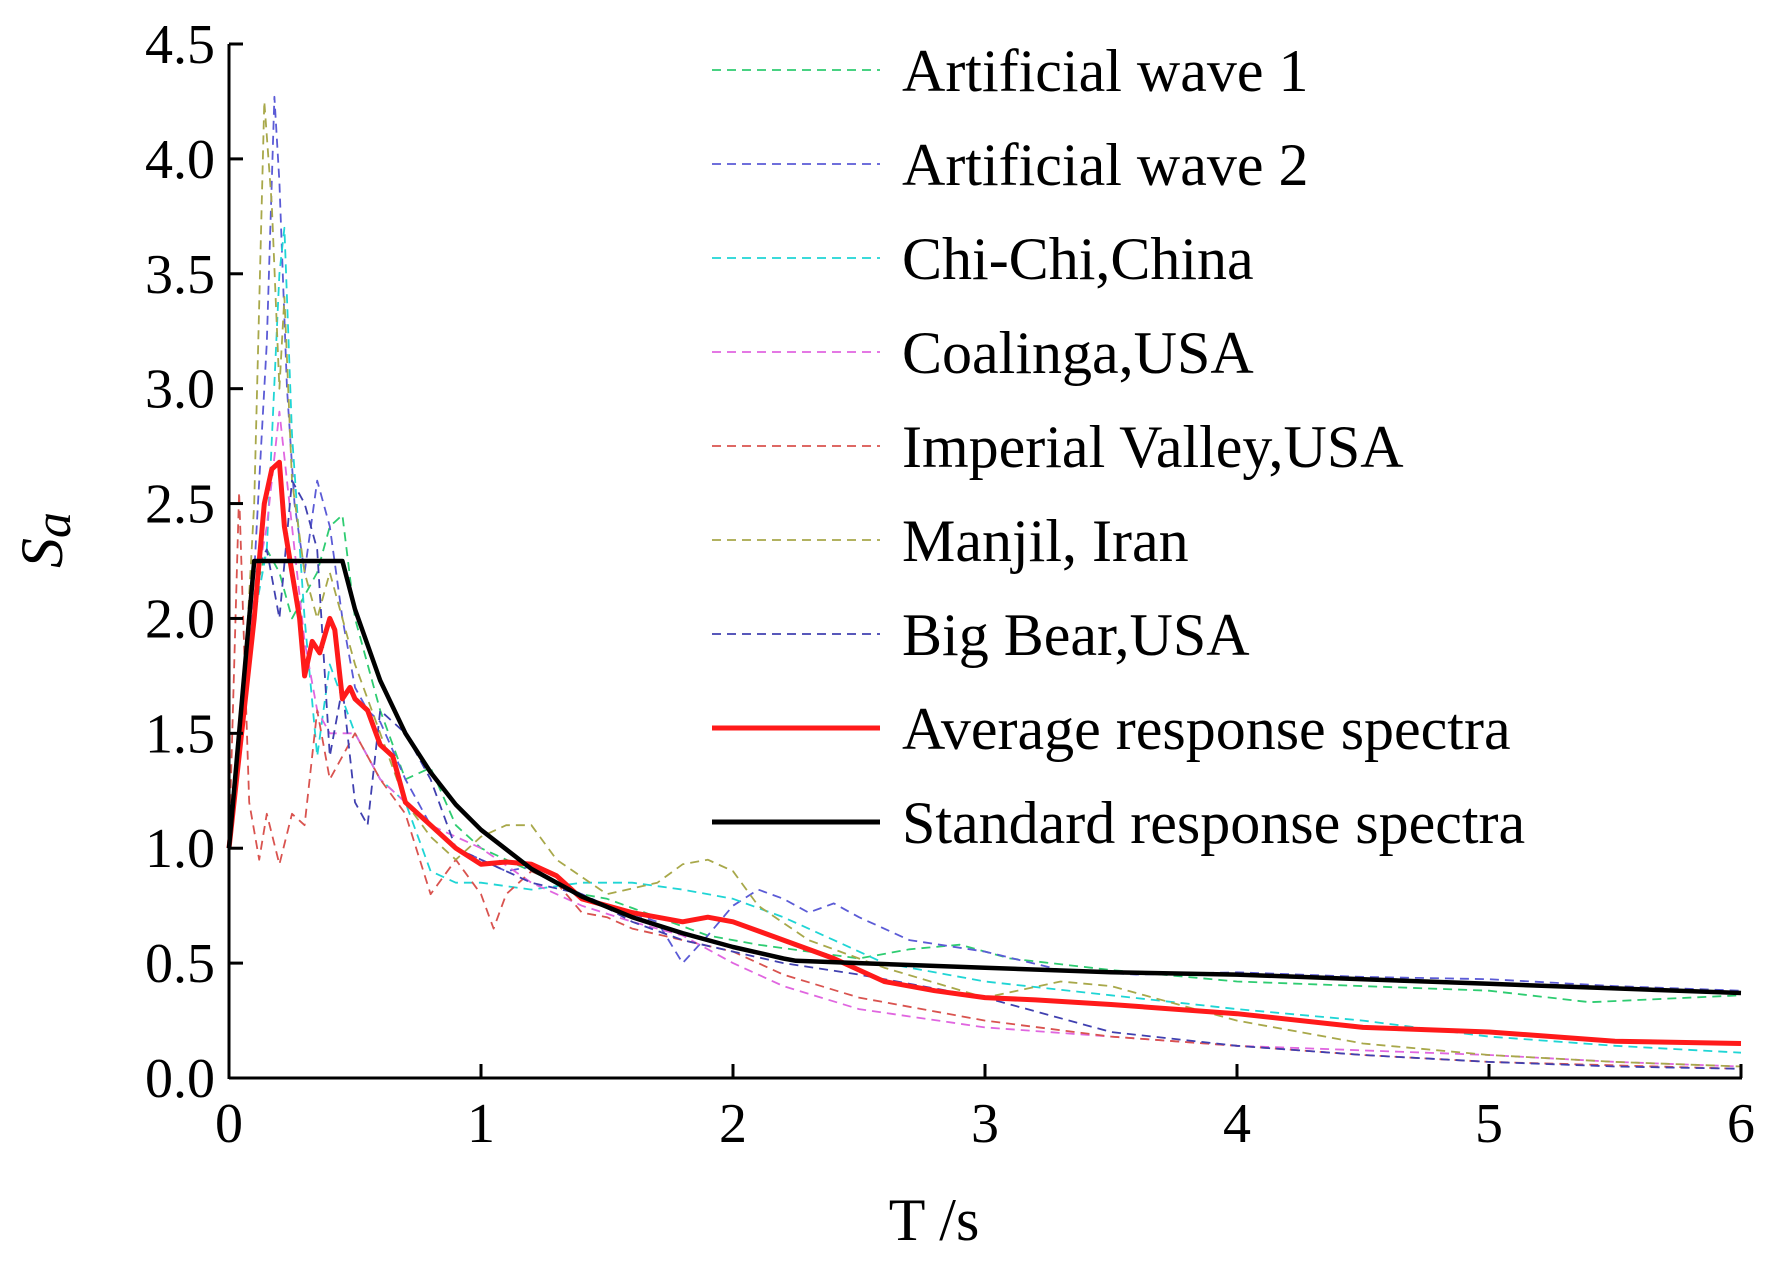 This screenshot has width=1771, height=1273. I want to click on y-axis-label: Sa, so click(45, 540).